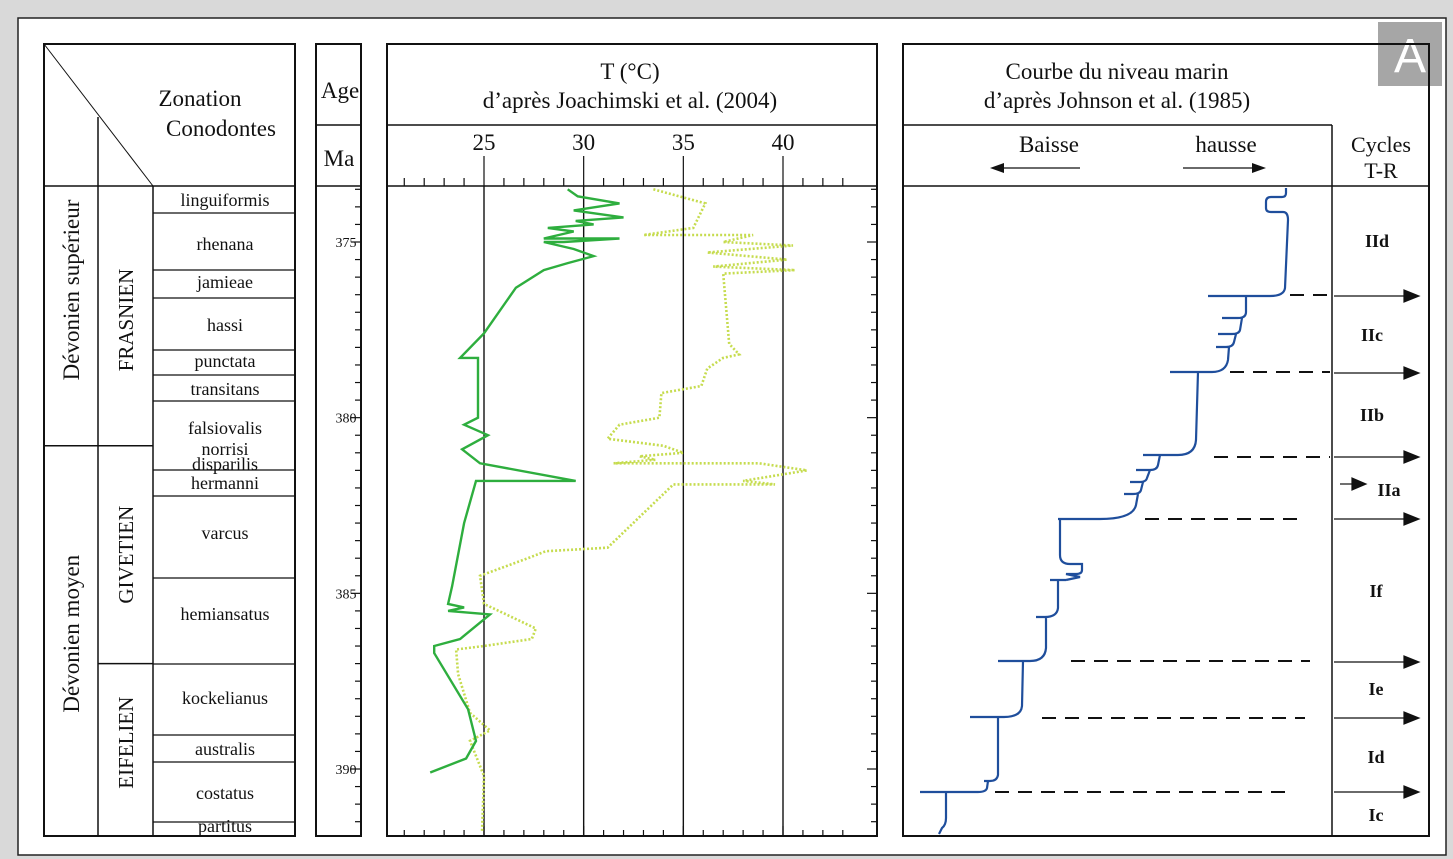 The height and width of the screenshot is (859, 1453). I want to click on temp-tick-label: 40, so click(783, 142).